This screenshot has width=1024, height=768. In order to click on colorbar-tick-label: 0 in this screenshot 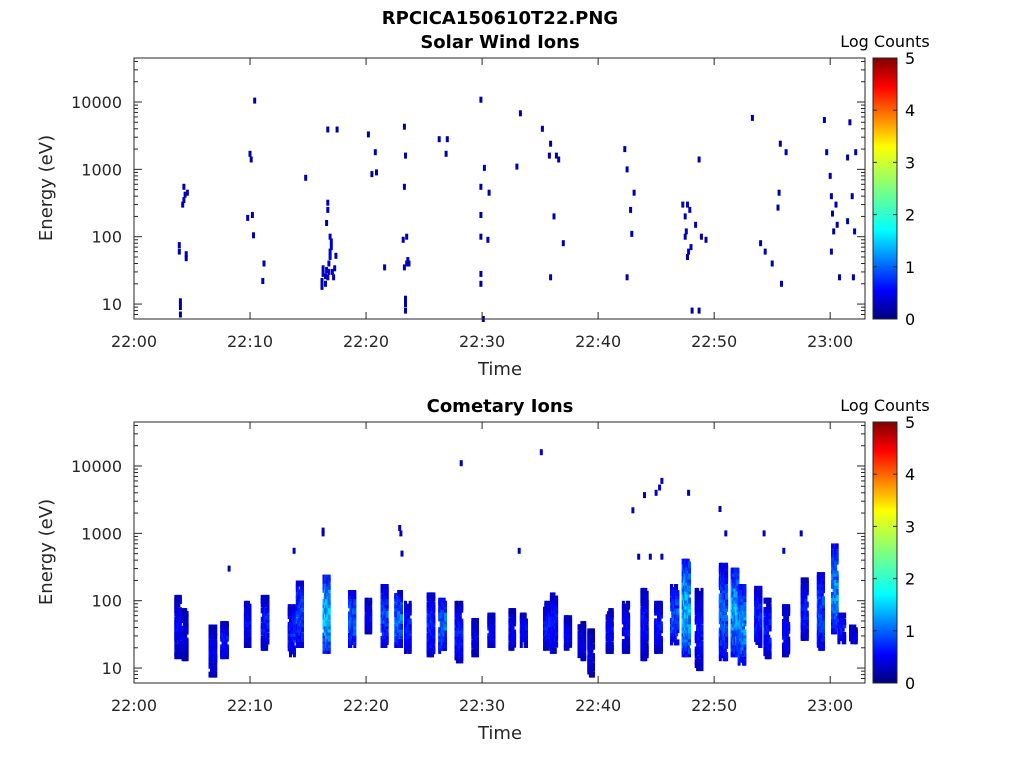, I will do `click(910, 683)`.